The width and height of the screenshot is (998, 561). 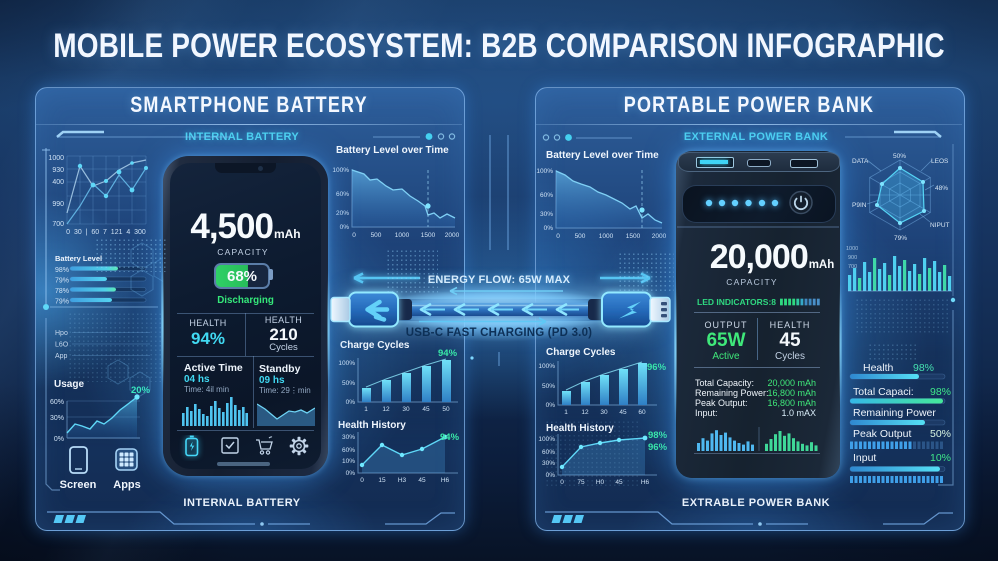 I want to click on svg-text: 78%, so click(x=62, y=291).